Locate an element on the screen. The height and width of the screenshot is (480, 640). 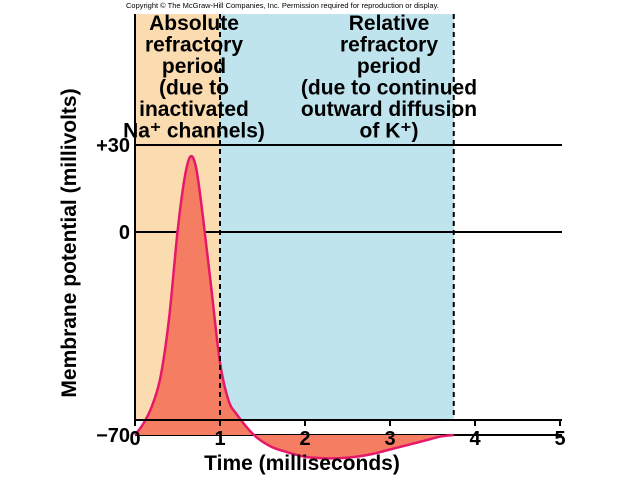
x-tick-label-4: 4 is located at coordinates (475, 439).